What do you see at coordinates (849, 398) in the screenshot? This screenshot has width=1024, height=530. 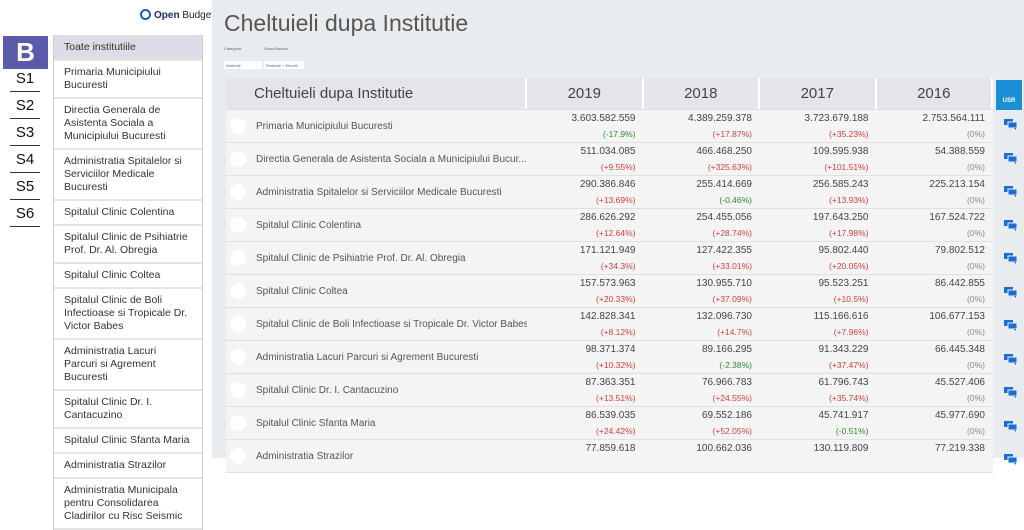 I see `change-percent: (+35.74%)` at bounding box center [849, 398].